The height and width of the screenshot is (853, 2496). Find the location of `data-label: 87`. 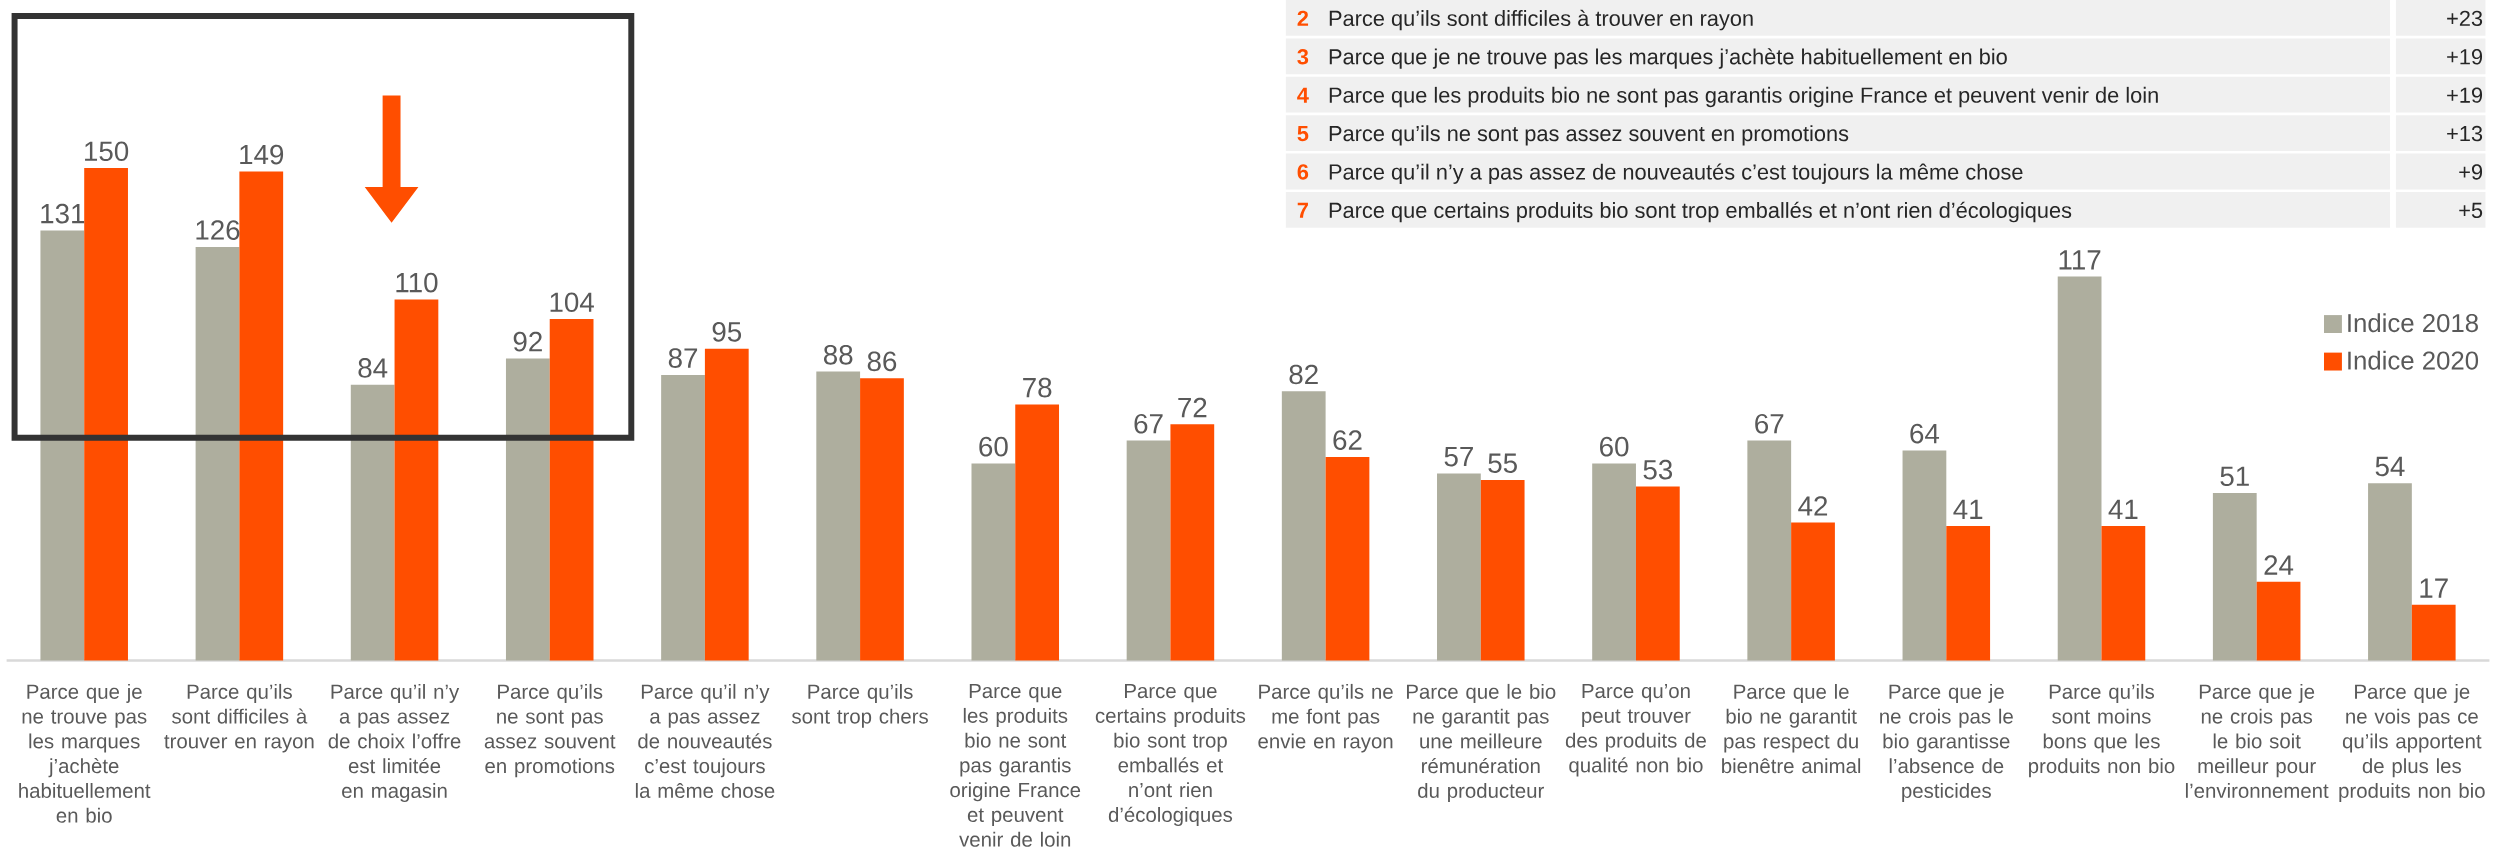

data-label: 87 is located at coordinates (683, 358).